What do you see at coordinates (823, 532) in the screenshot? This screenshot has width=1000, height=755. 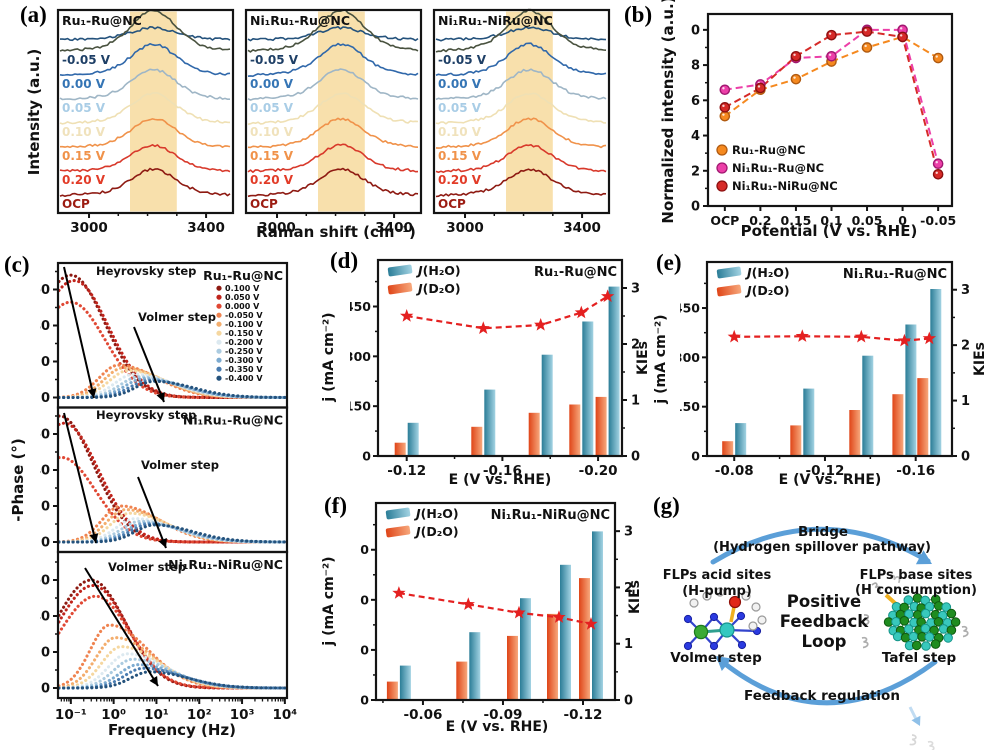 I see `g-bridge-title: Bridge` at bounding box center [823, 532].